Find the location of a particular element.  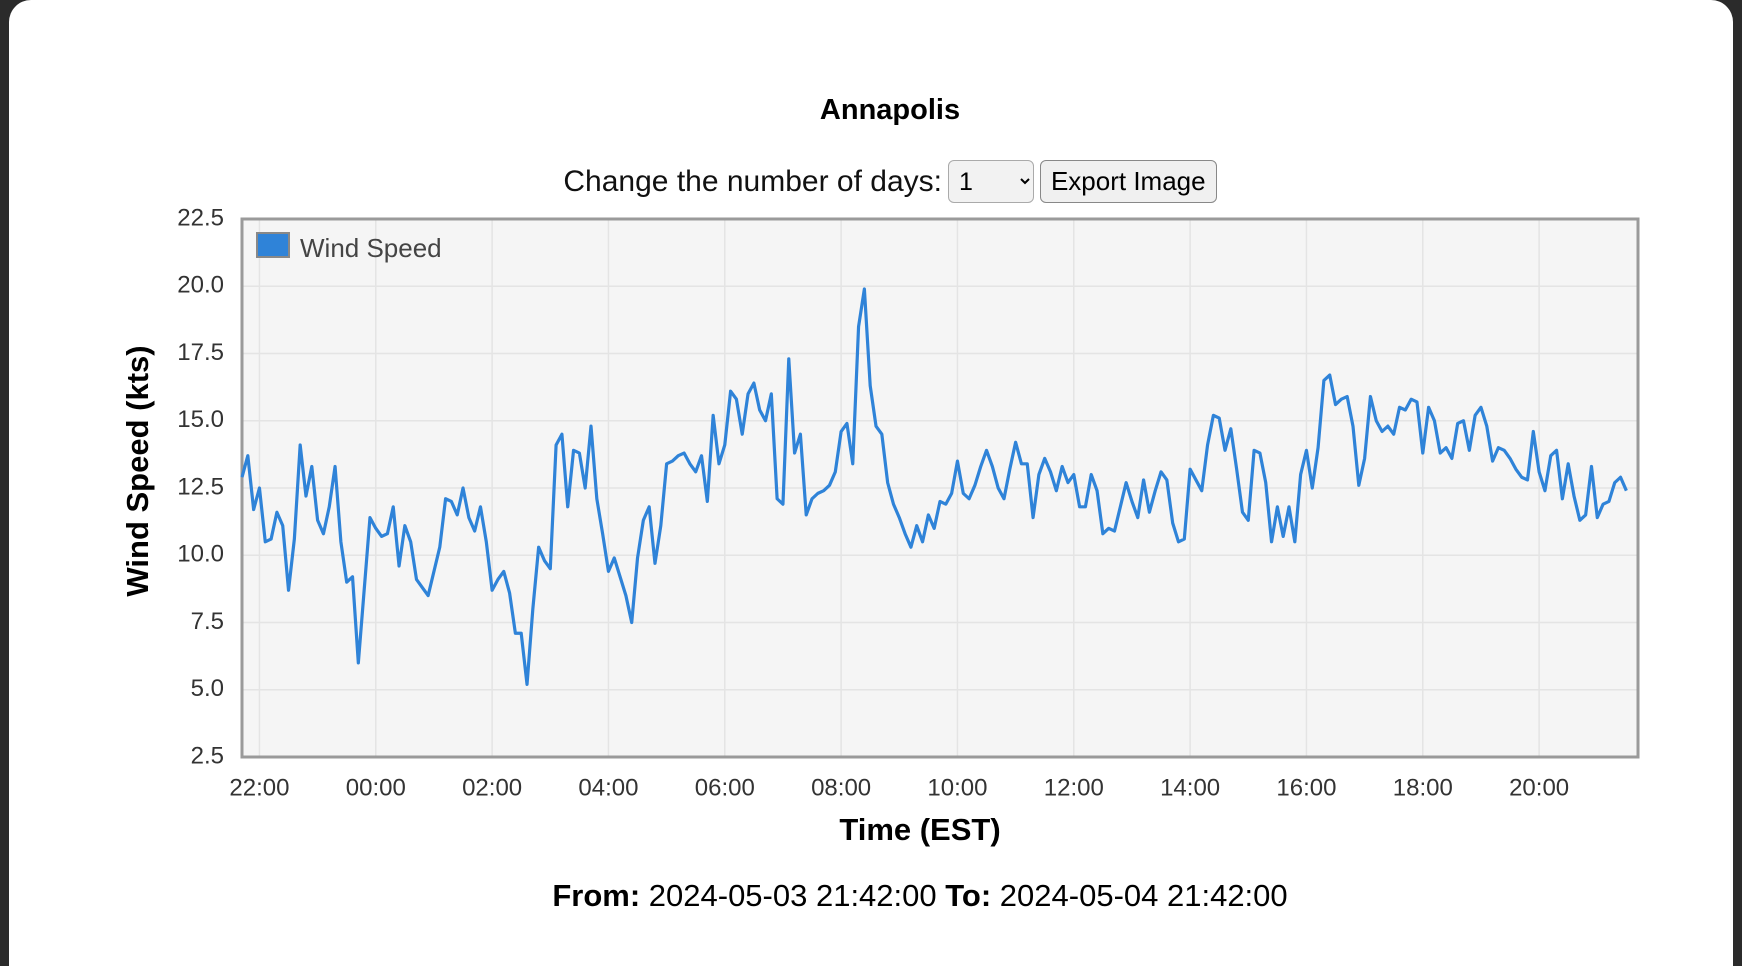

x-axis-title: Time (EST) is located at coordinates (919, 829).